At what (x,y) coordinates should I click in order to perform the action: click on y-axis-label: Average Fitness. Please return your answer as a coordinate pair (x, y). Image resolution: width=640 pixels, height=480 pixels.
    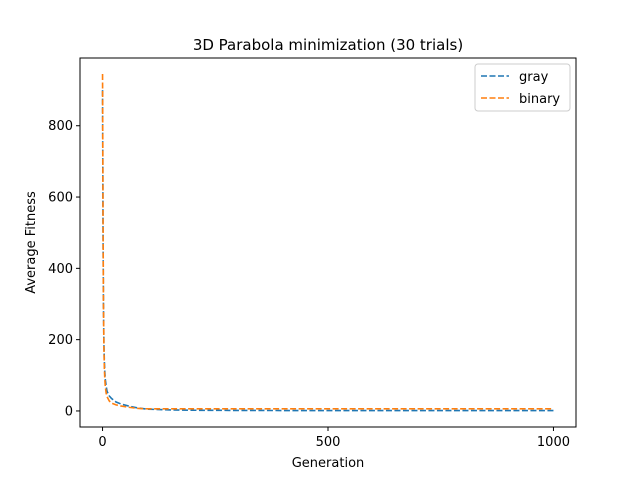
    Looking at the image, I should click on (31, 242).